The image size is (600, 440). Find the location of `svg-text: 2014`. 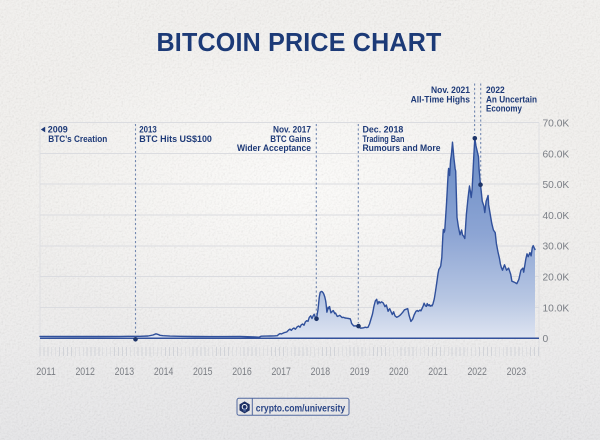

svg-text: 2014 is located at coordinates (164, 372).